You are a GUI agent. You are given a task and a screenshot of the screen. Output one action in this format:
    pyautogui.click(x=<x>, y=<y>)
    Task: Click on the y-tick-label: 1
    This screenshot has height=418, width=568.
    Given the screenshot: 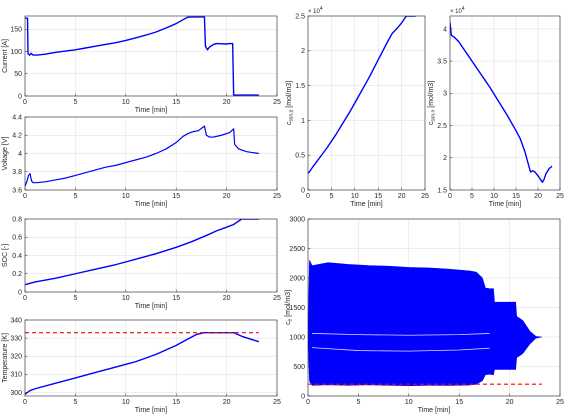 What is the action you would take?
    pyautogui.click(x=303, y=121)
    